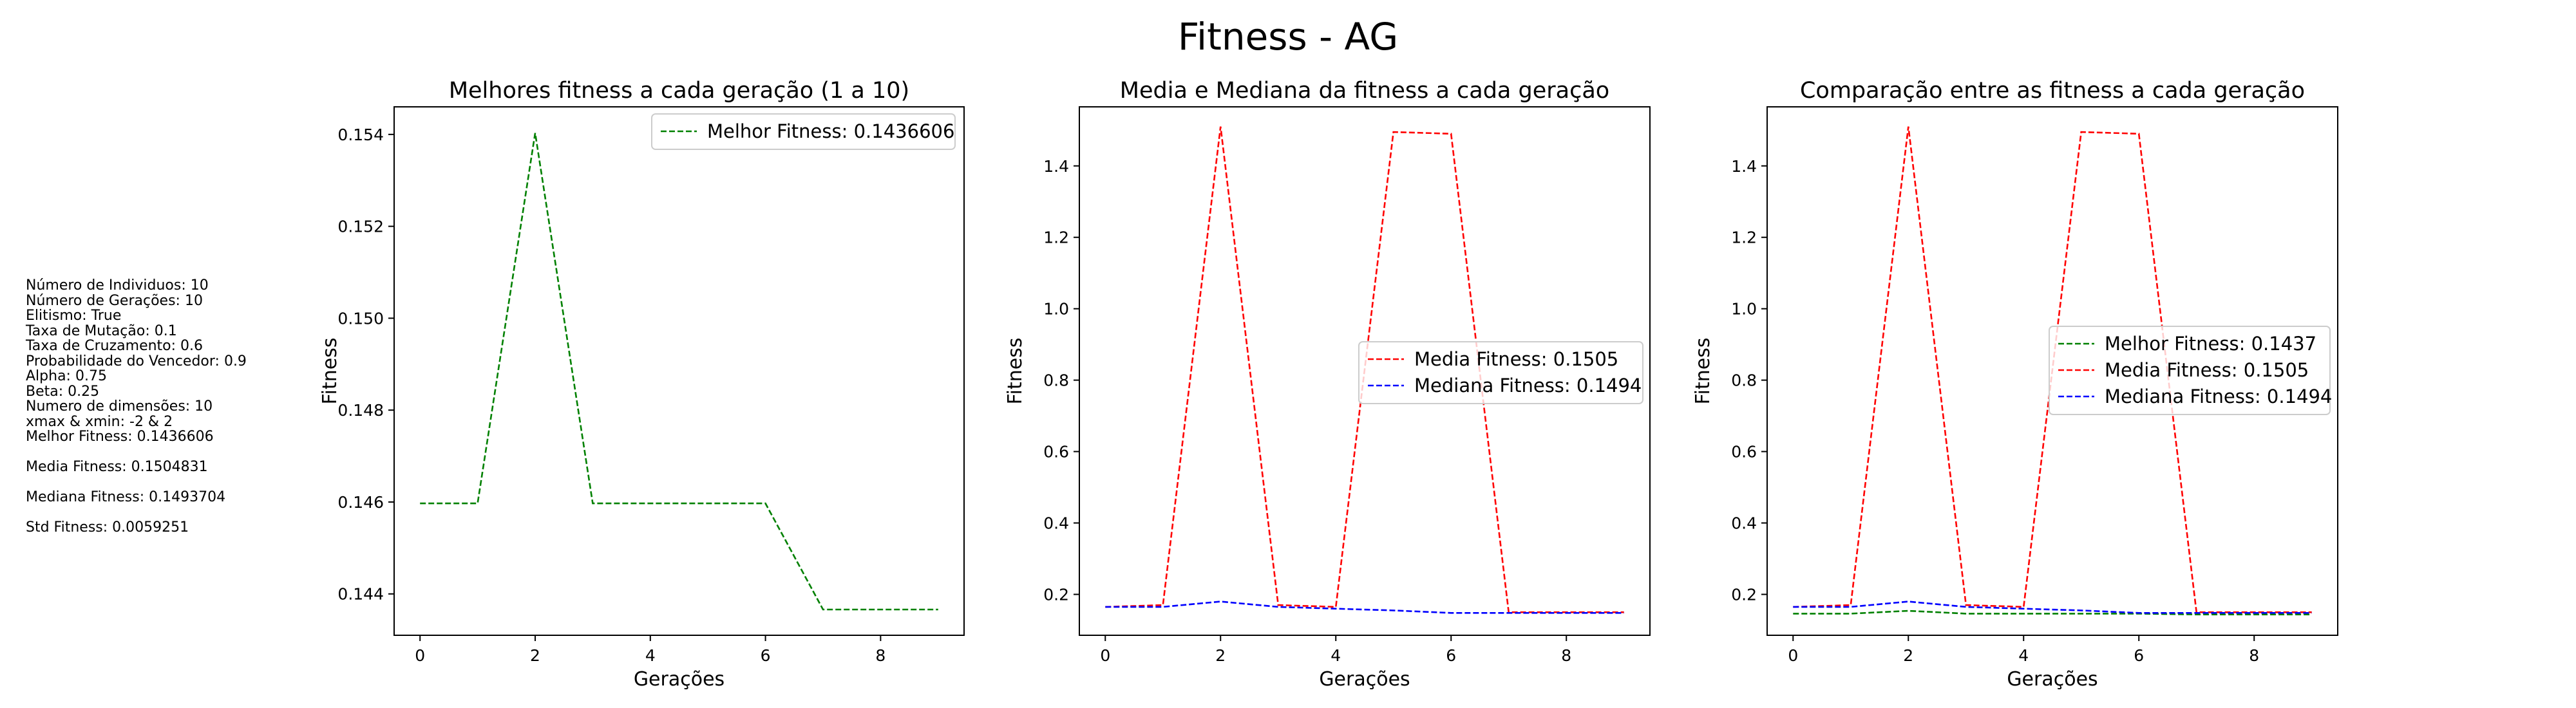 The image size is (2576, 708). Describe the element at coordinates (2210, 344) in the screenshot. I see `legend-entry: Melhor Fitness: 0.1437` at that location.